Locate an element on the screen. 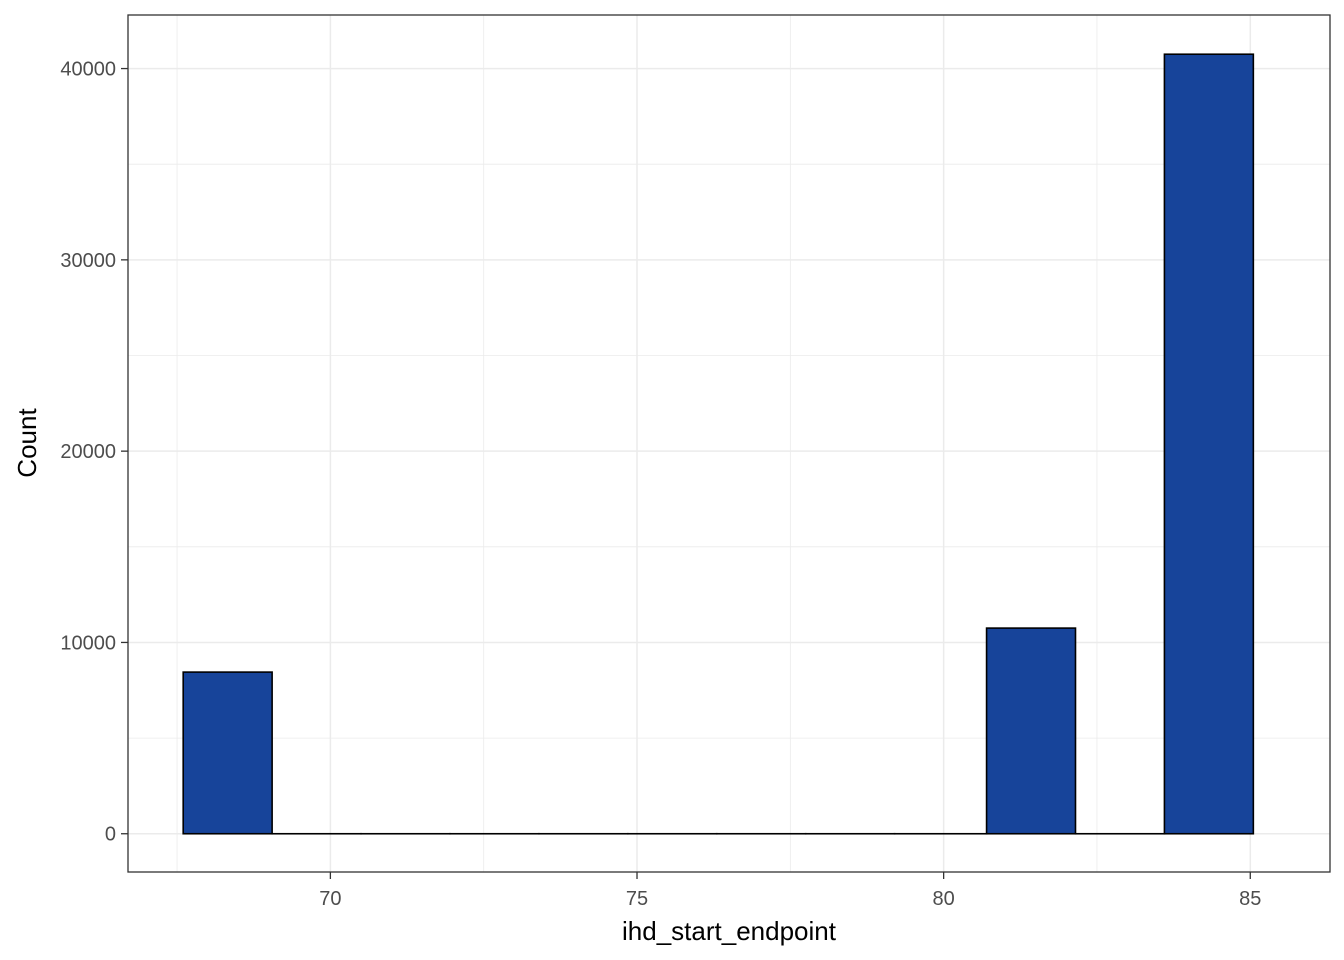 The height and width of the screenshot is (960, 1344). x-axis: 70 75 80 85 is located at coordinates (790, 891).